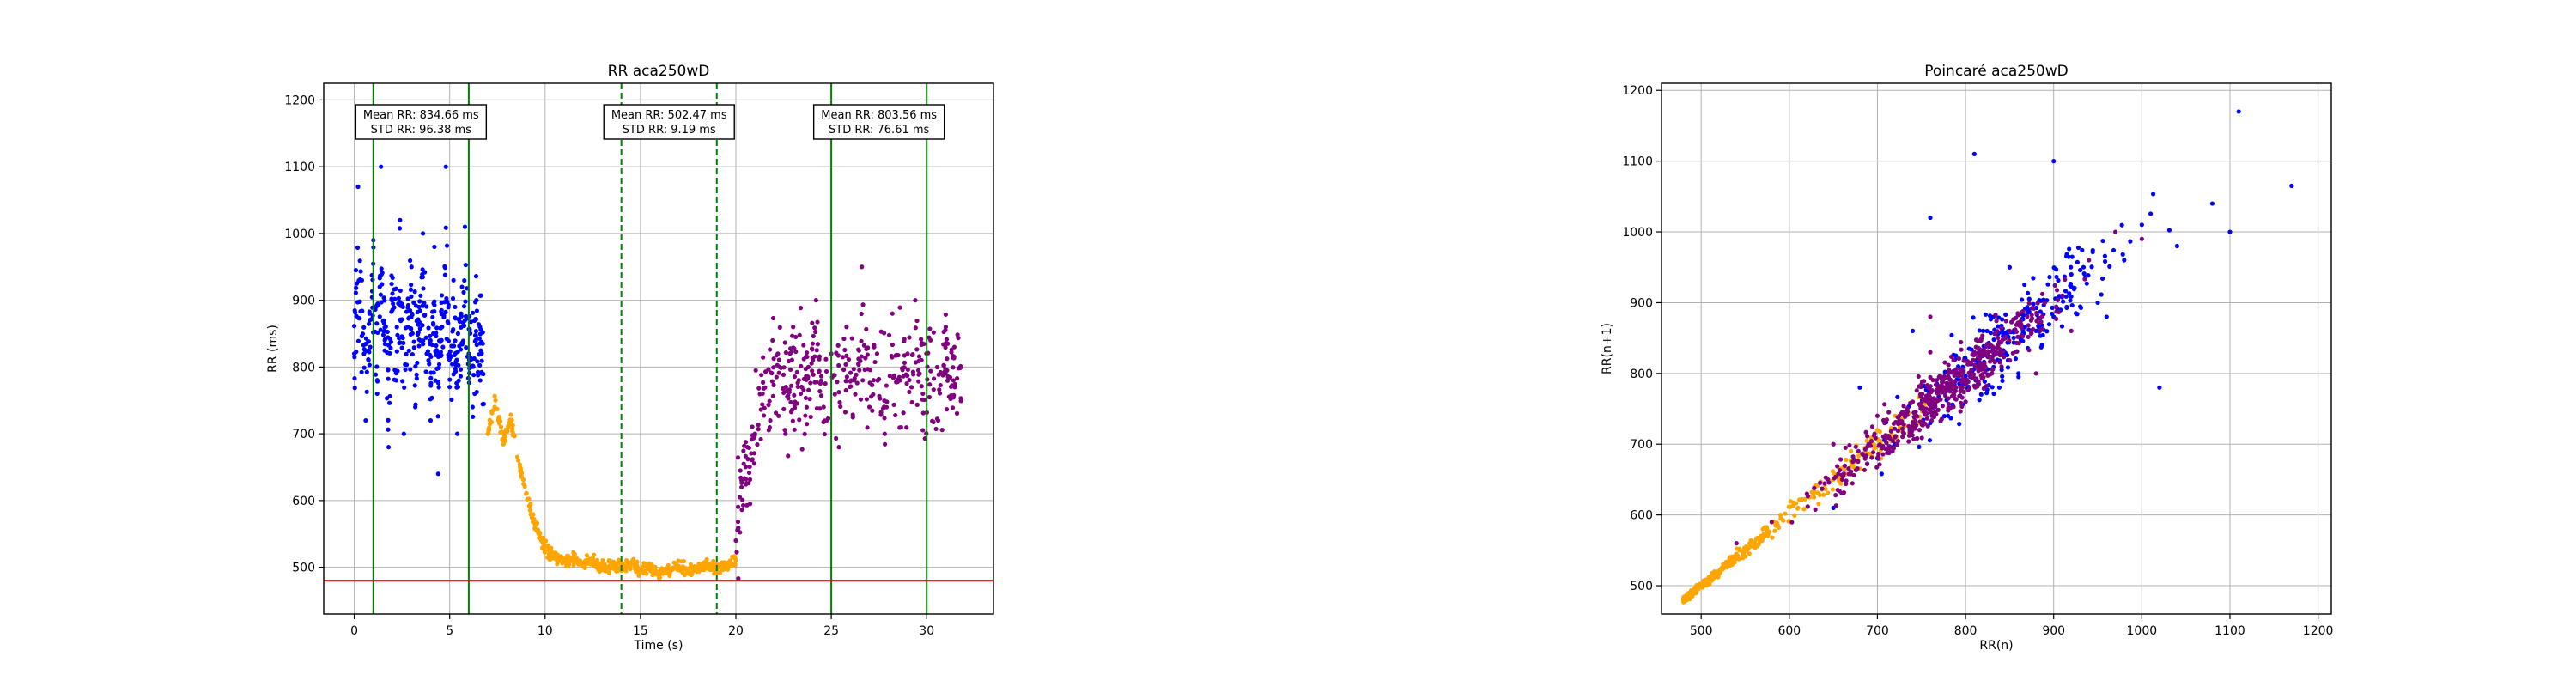  I want to click on rr-x-tick-label: 20, so click(736, 631).